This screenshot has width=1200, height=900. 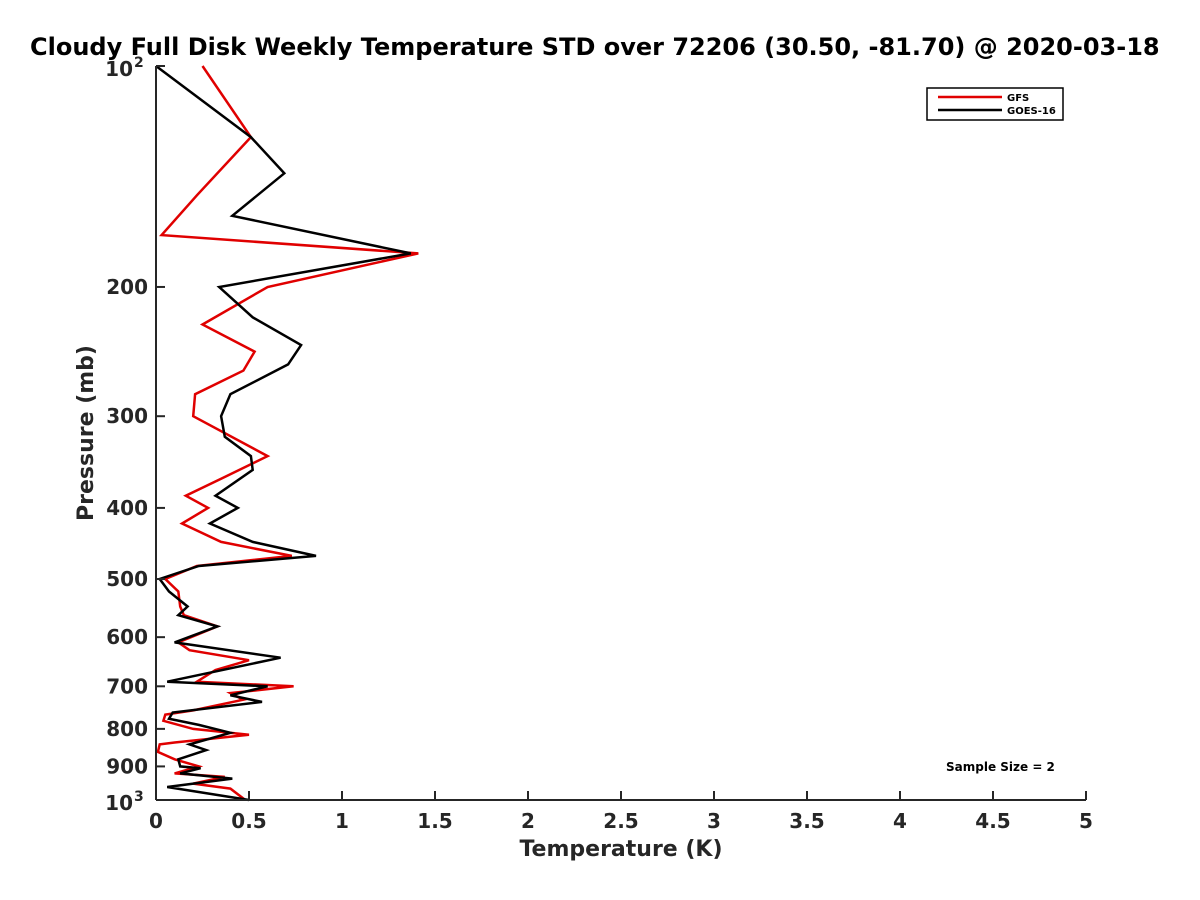 What do you see at coordinates (139, 797) in the screenshot?
I see `y-tick-exponent: 3` at bounding box center [139, 797].